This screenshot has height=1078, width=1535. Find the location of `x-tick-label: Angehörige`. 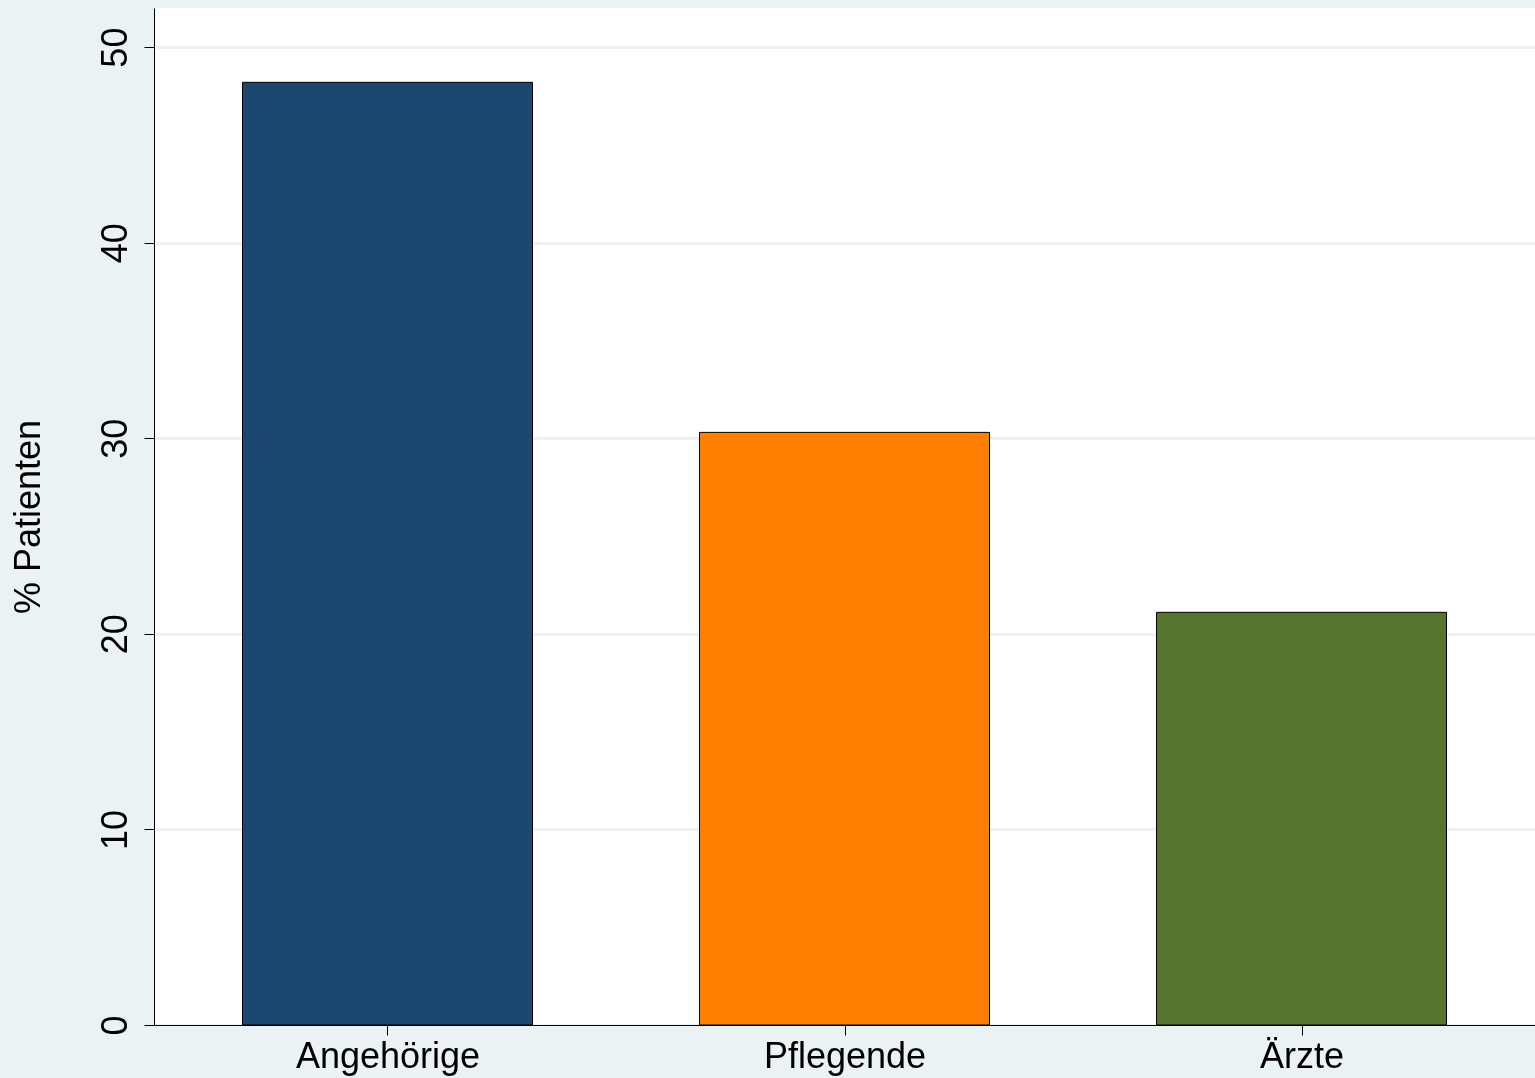

x-tick-label: Angehörige is located at coordinates (388, 1055).